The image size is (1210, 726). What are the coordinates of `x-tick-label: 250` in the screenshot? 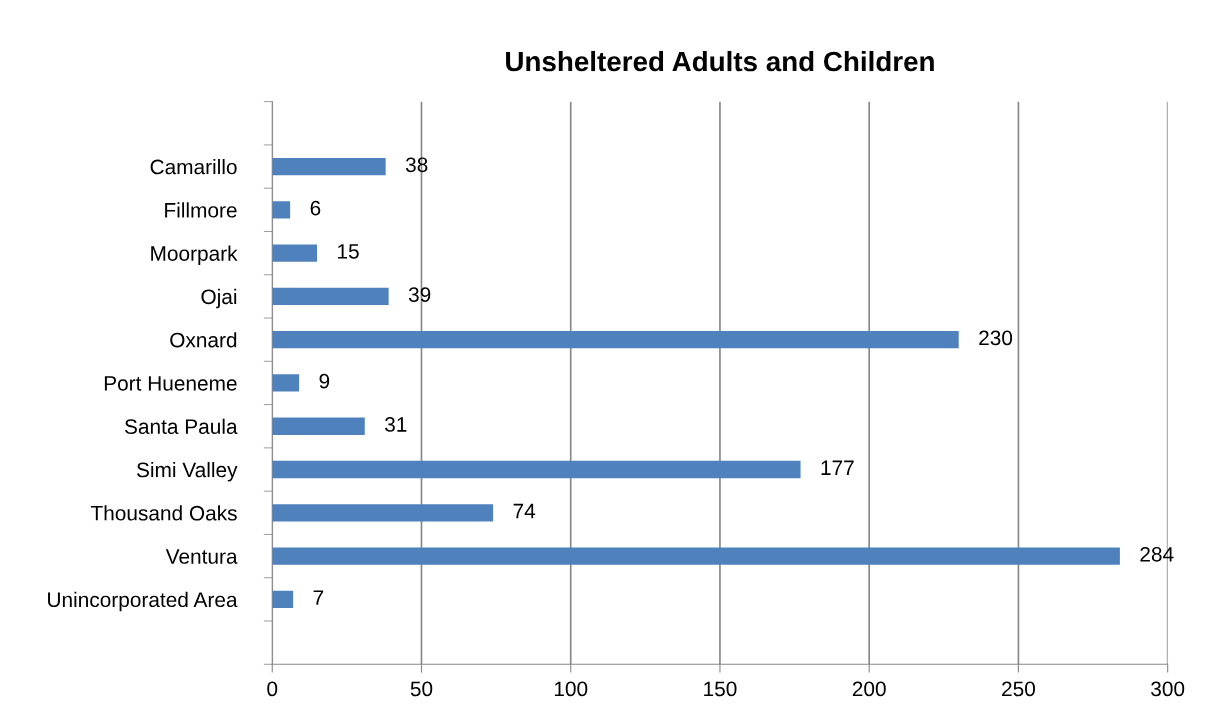 It's located at (1018, 689).